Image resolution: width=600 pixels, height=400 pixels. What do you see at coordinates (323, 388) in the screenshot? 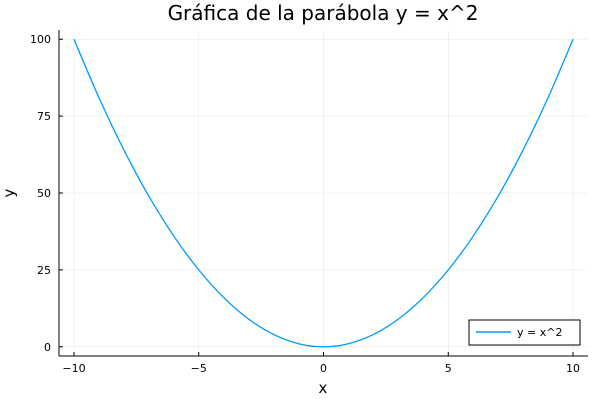
I see `x-axis-title: x` at bounding box center [323, 388].